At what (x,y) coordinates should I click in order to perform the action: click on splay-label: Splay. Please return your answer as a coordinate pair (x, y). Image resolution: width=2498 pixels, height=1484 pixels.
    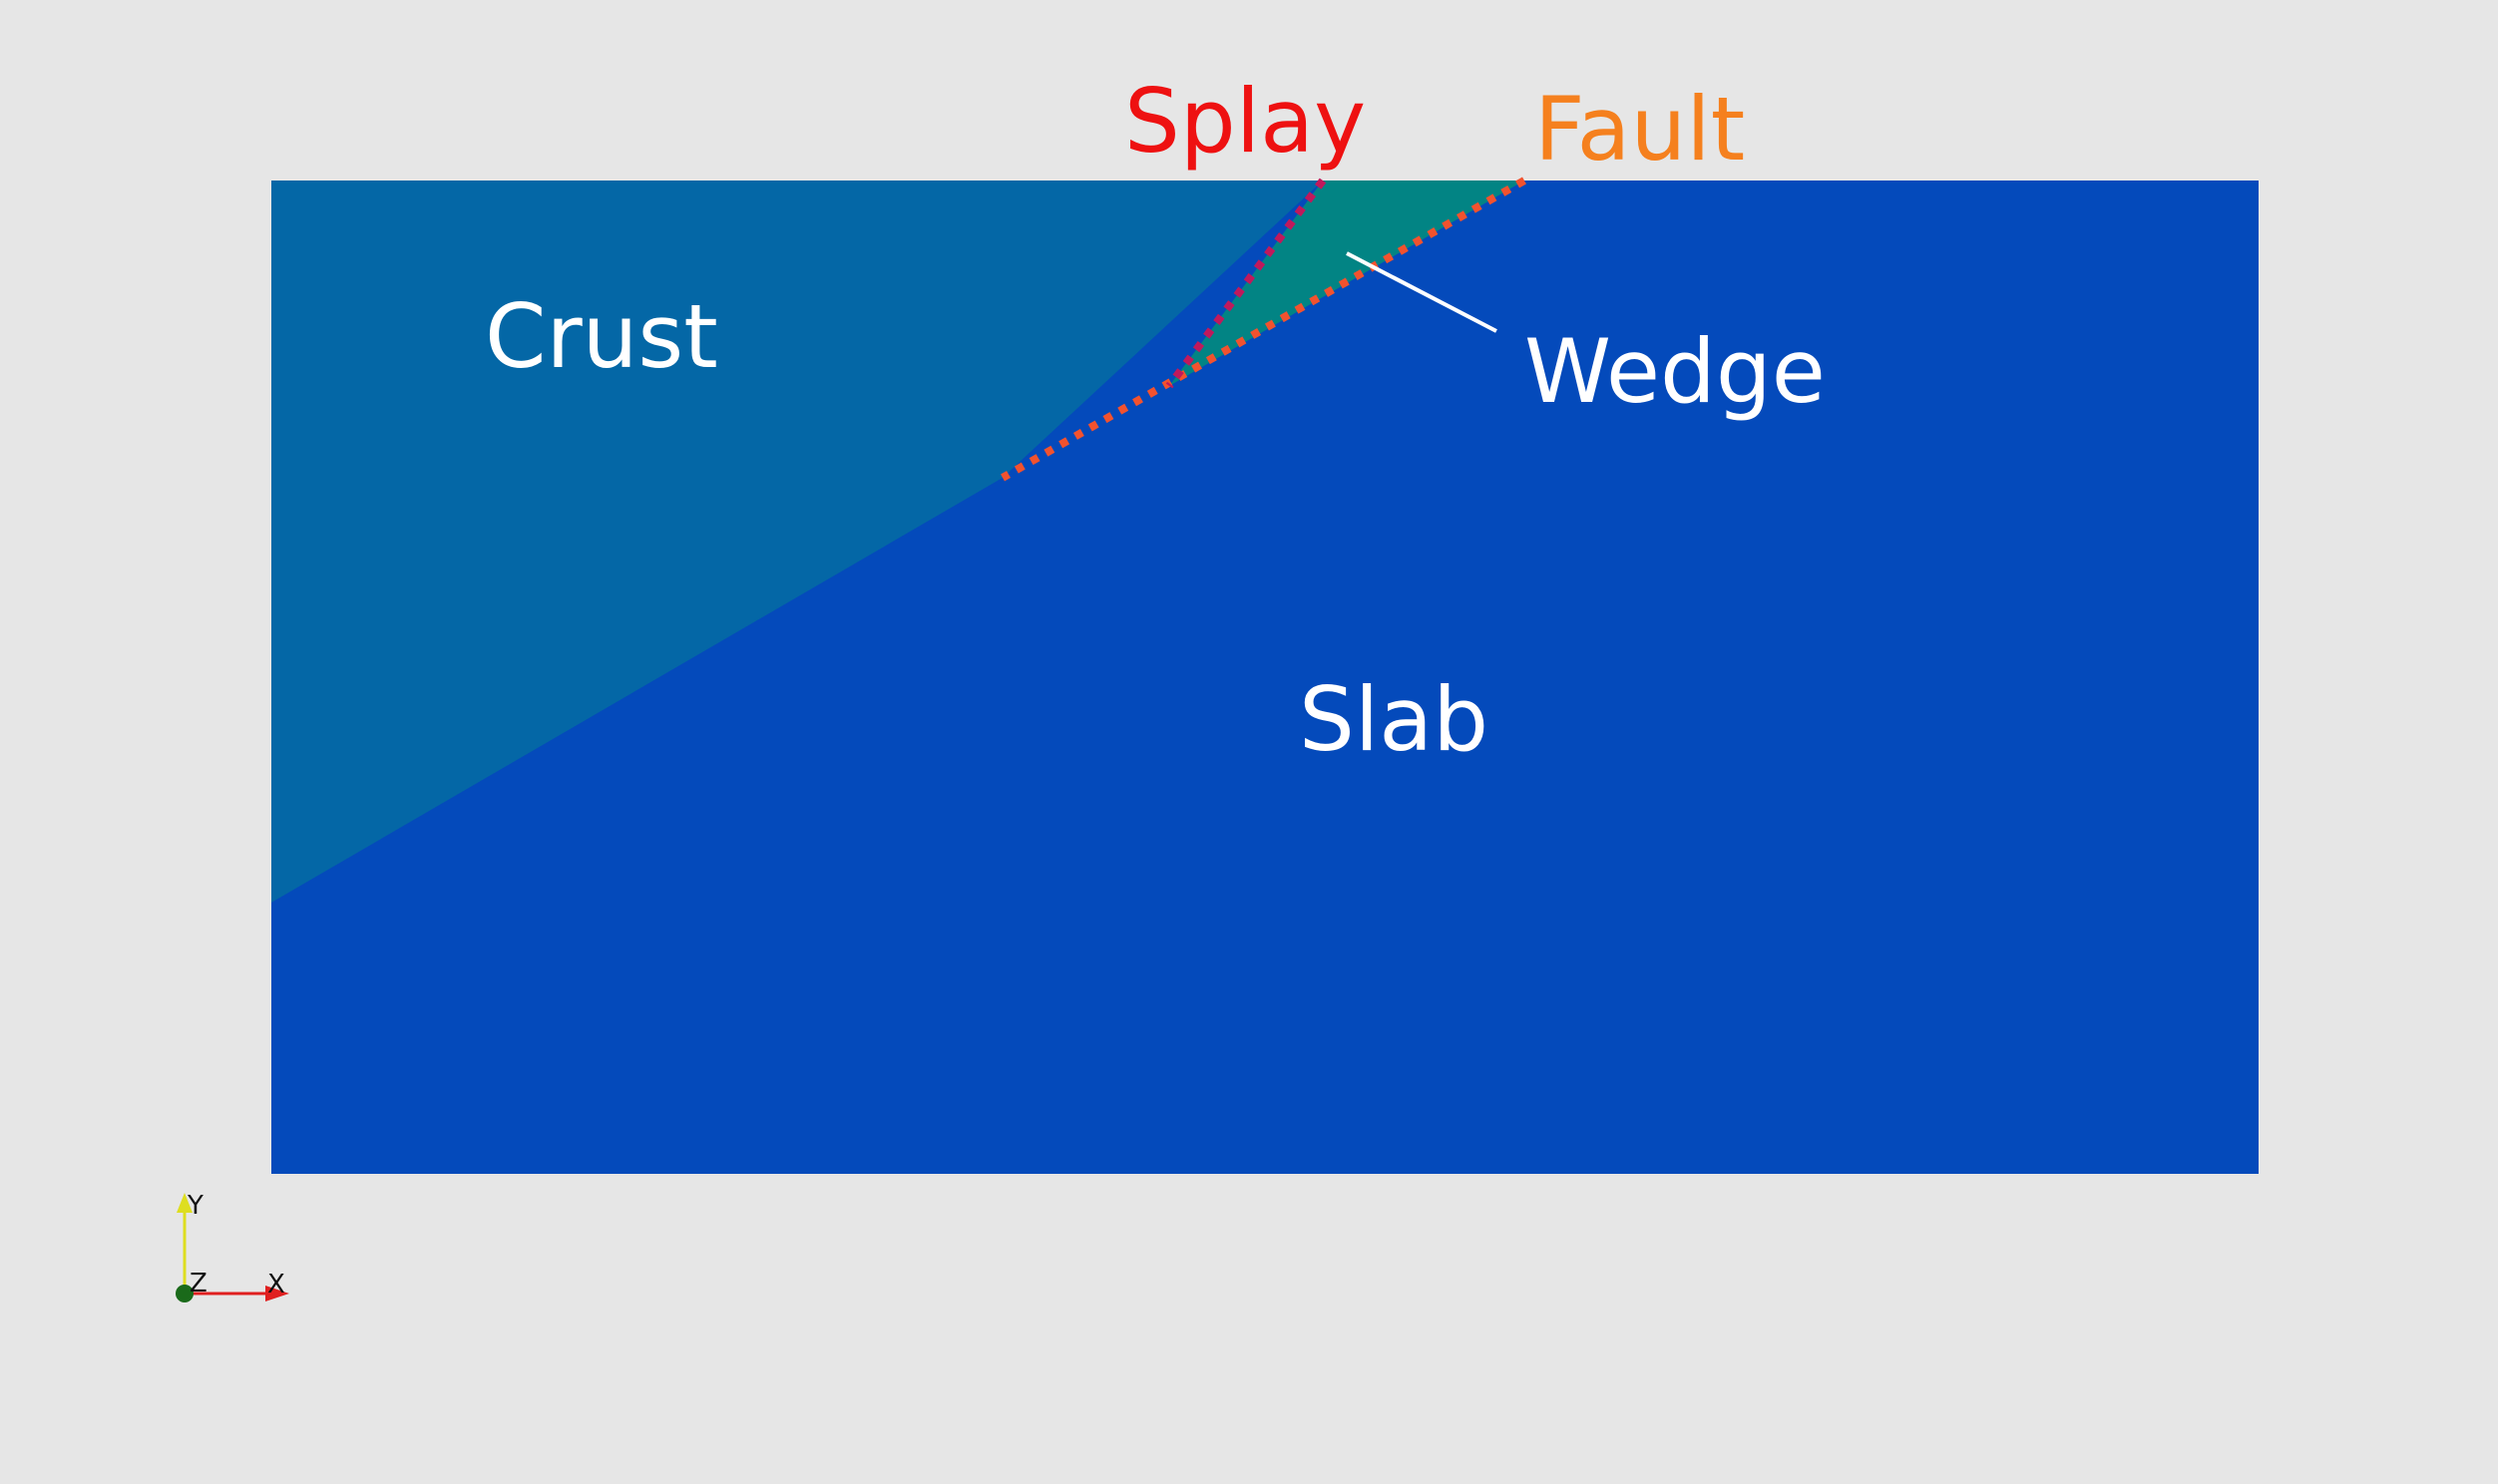
    Looking at the image, I should click on (1245, 121).